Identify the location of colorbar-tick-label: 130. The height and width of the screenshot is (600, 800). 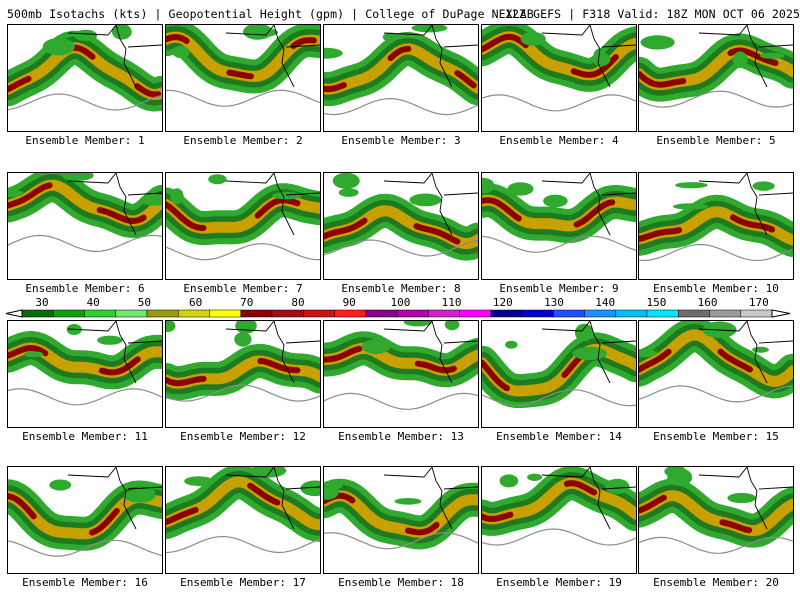
(554, 302).